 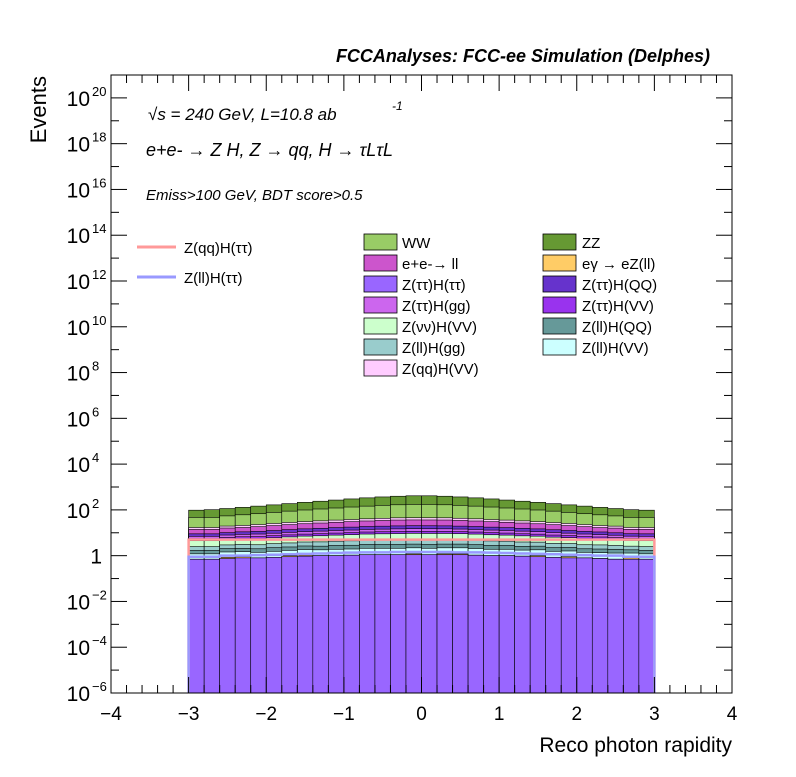 I want to click on legend-label: Z(ll)H(QQ), so click(x=617, y=327).